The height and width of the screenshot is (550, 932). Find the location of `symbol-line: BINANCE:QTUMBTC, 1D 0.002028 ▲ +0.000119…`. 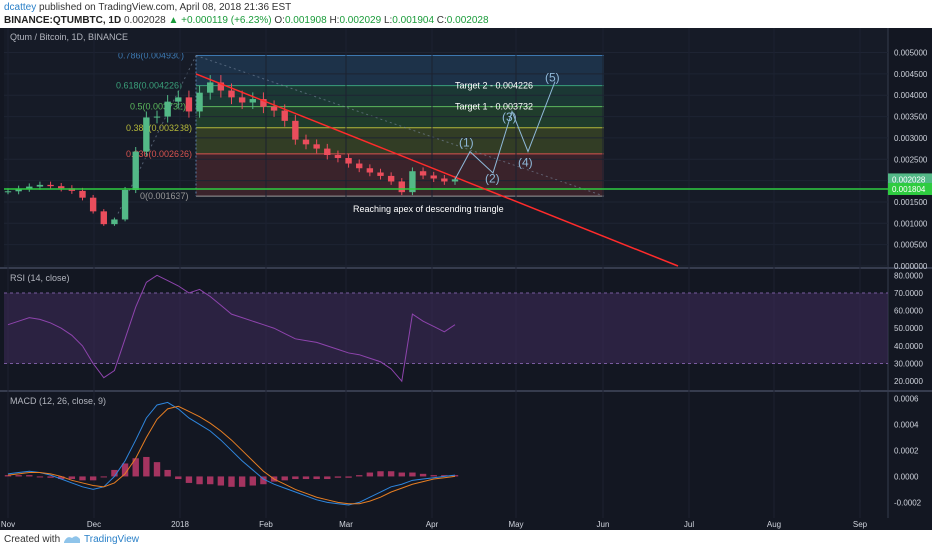

symbol-line: BINANCE:QTUMBTC, 1D 0.002028 ▲ +0.000119… is located at coordinates (246, 20).